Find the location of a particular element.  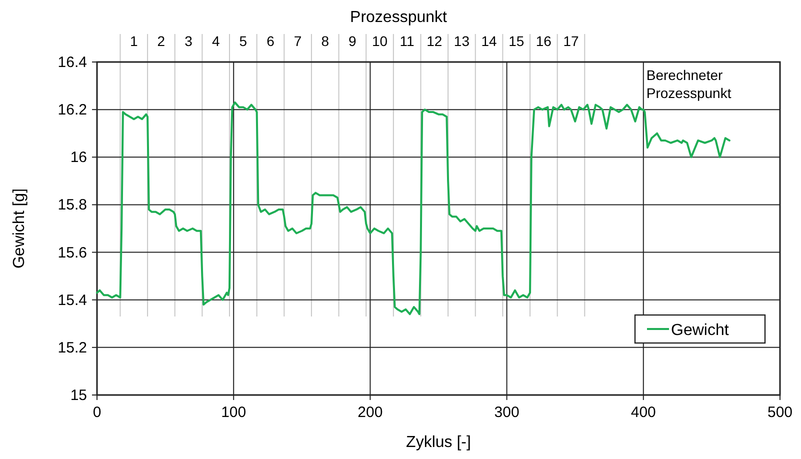

y-tick-label: 15 is located at coordinates (78, 395).